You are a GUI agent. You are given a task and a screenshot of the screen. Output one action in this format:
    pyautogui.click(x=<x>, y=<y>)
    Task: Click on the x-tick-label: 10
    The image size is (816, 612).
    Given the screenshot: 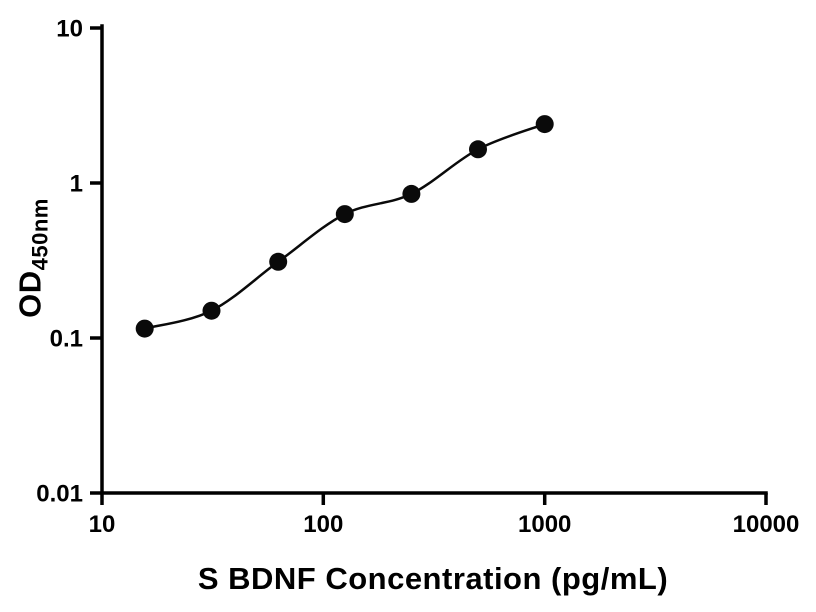 What is the action you would take?
    pyautogui.click(x=102, y=524)
    